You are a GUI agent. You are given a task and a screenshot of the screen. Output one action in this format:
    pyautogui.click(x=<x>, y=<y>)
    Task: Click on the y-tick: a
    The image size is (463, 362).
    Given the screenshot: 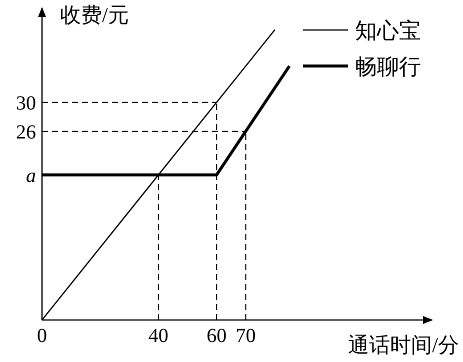 What is the action you would take?
    pyautogui.click(x=31, y=175)
    